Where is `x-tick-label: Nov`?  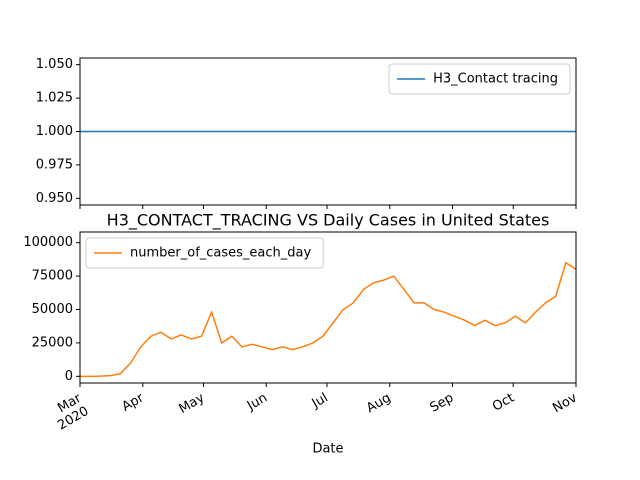 x-tick-label: Nov is located at coordinates (565, 403).